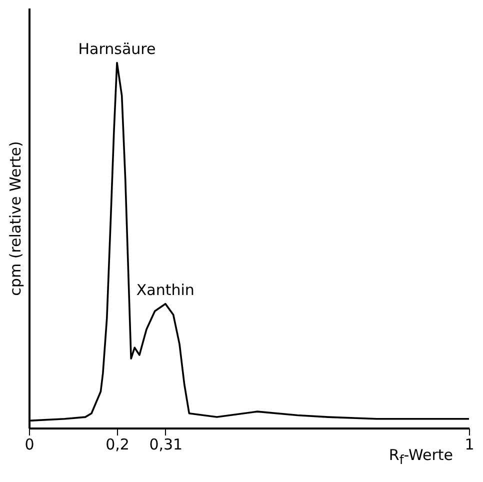 This screenshot has height=482, width=483. What do you see at coordinates (15, 218) in the screenshot?
I see `y-axis-title: cpm (relative Werte)` at bounding box center [15, 218].